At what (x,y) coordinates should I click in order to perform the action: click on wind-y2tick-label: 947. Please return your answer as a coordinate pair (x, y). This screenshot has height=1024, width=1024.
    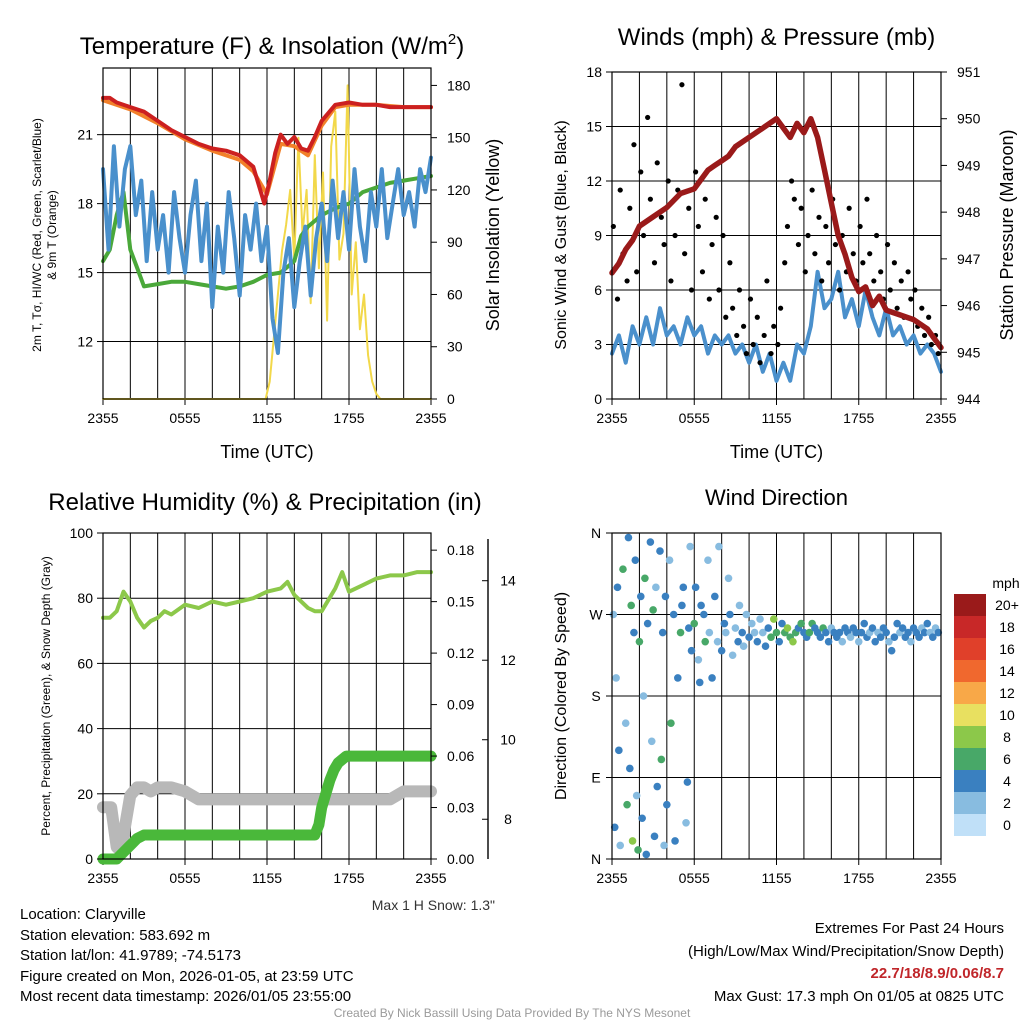
    Looking at the image, I should click on (969, 259).